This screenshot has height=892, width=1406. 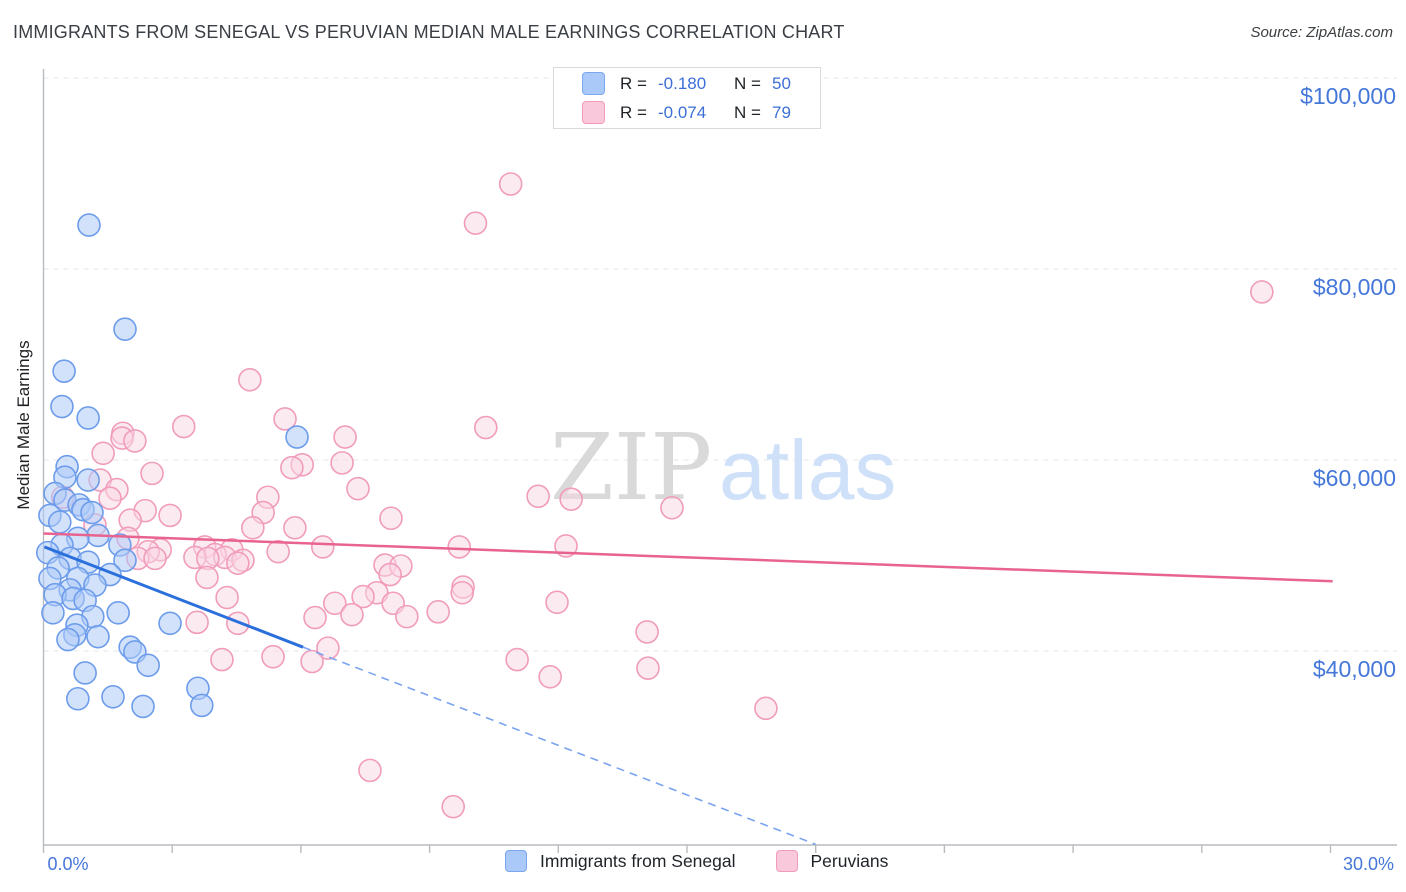 I want to click on legend-item-senegal: Immigrants from Senegal, so click(x=620, y=861).